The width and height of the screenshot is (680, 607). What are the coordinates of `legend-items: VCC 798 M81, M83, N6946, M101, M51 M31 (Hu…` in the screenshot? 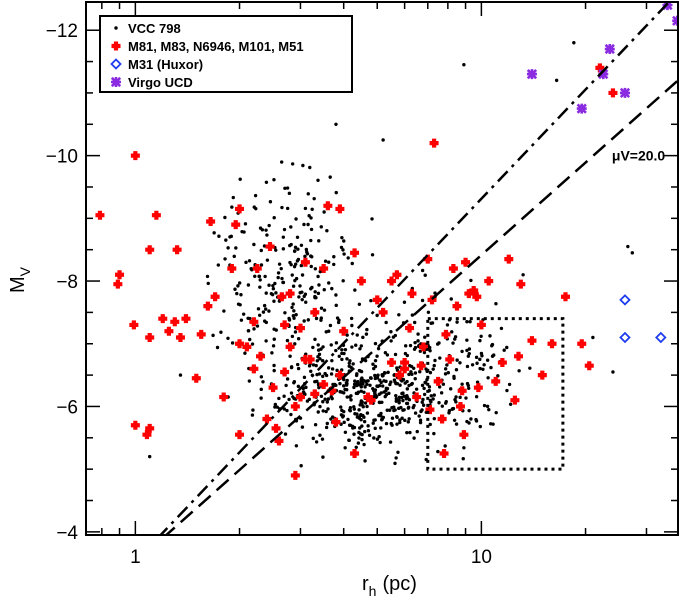 It's located at (207, 55).